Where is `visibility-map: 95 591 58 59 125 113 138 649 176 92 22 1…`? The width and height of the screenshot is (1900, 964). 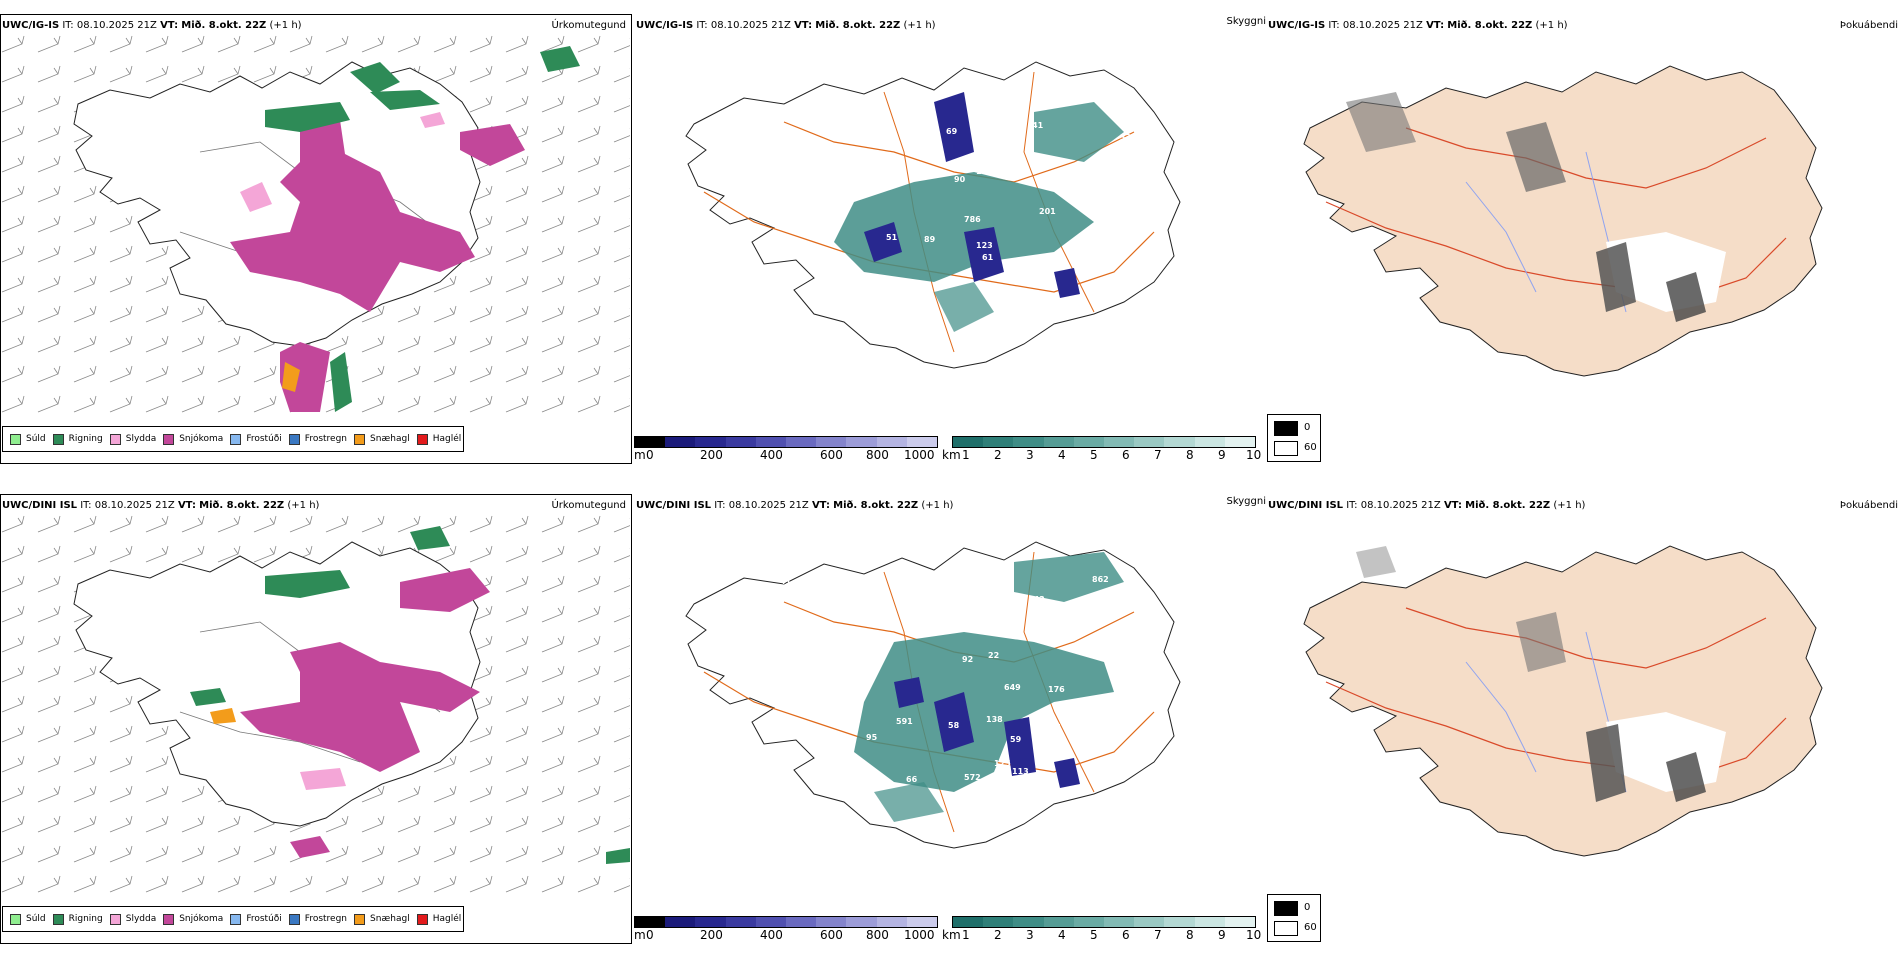 visibility-map: 95 591 58 59 125 113 138 649 176 92 22 1… is located at coordinates (933, 700).